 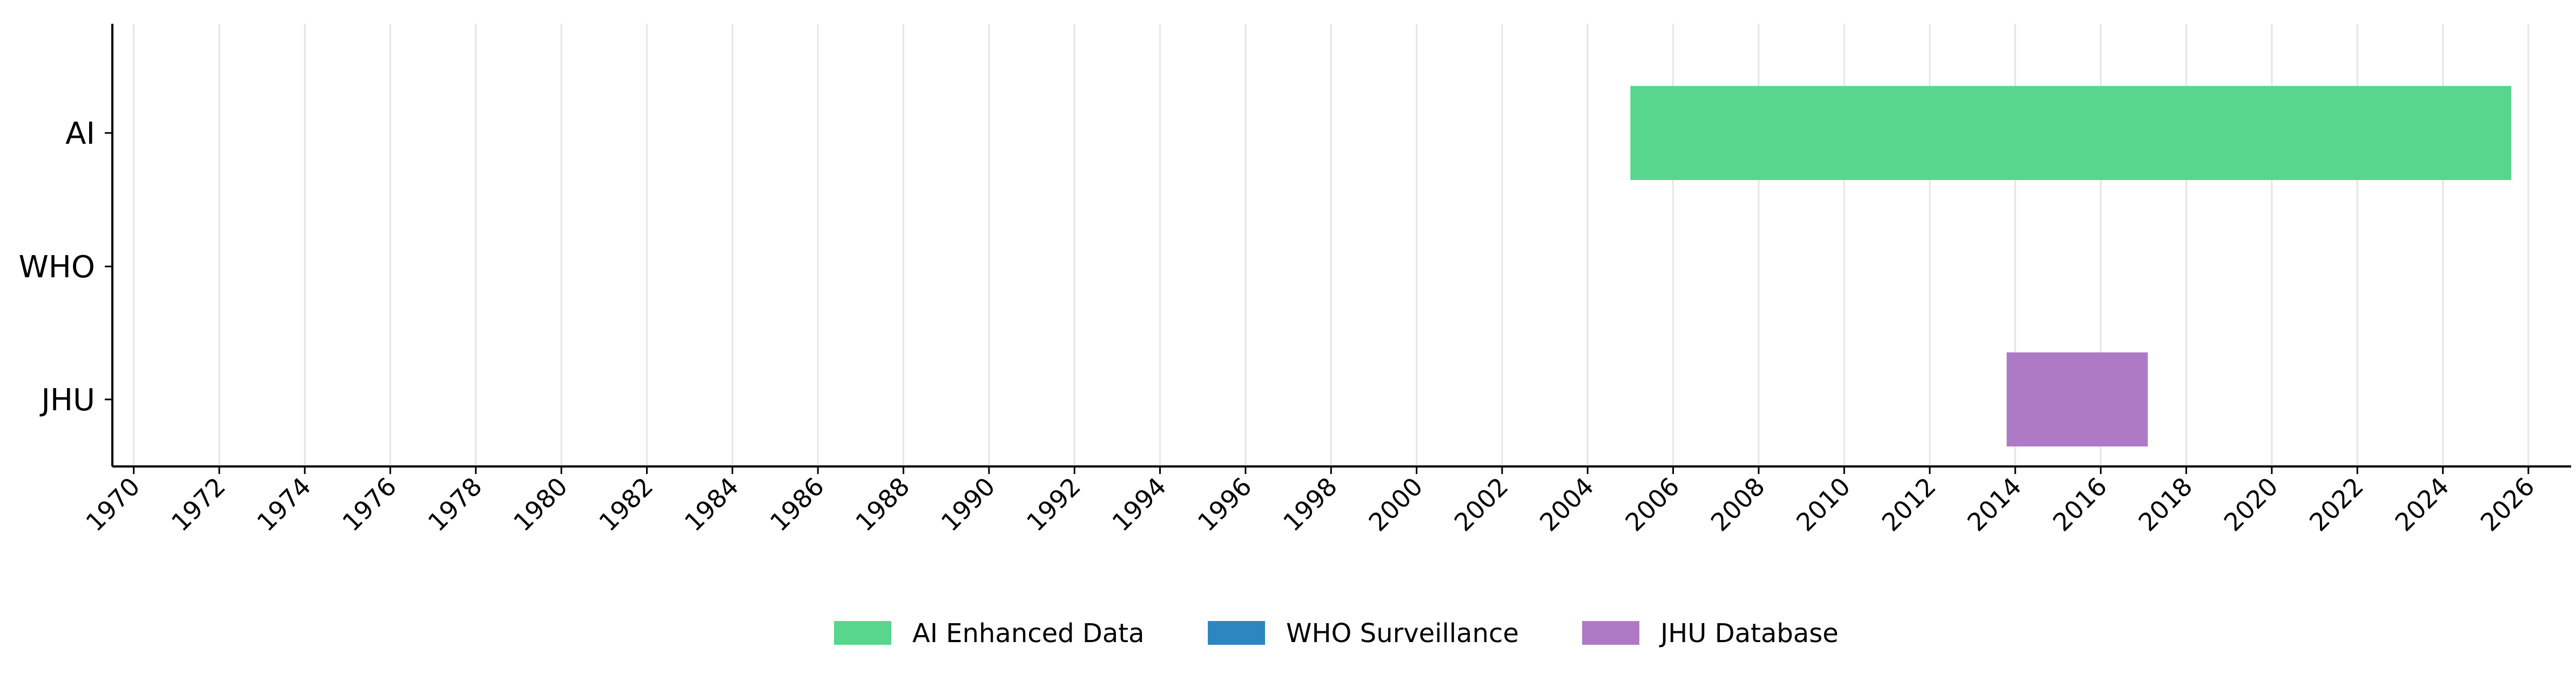 I want to click on x-tick-label: 2014, so click(x=1994, y=504).